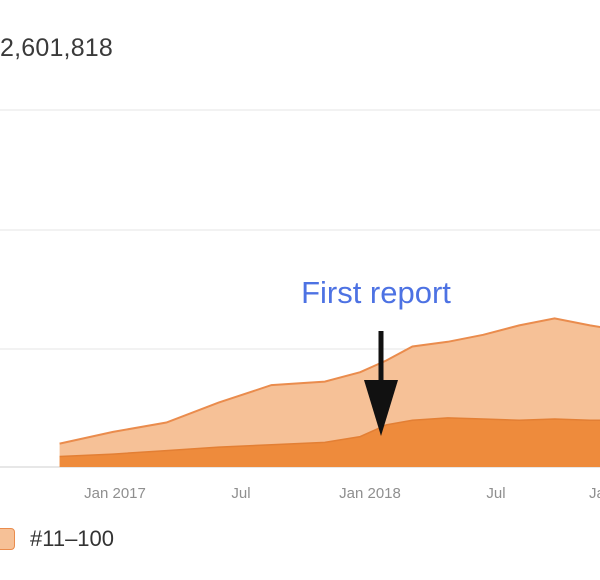 The width and height of the screenshot is (600, 580). I want to click on legend-label: #11–100, so click(72, 538).